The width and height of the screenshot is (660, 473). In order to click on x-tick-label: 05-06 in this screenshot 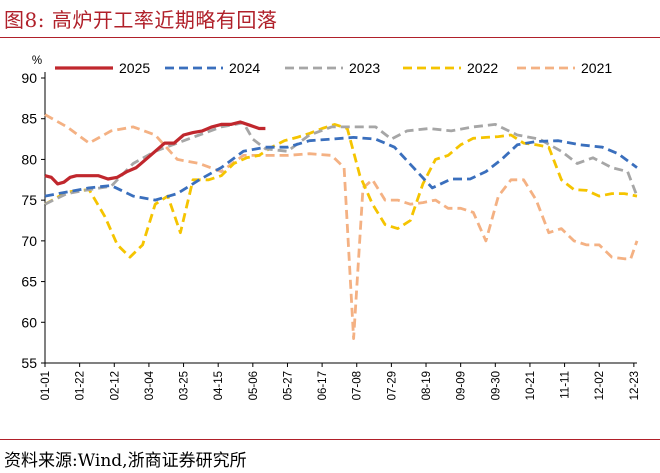, I will do `click(254, 385)`.